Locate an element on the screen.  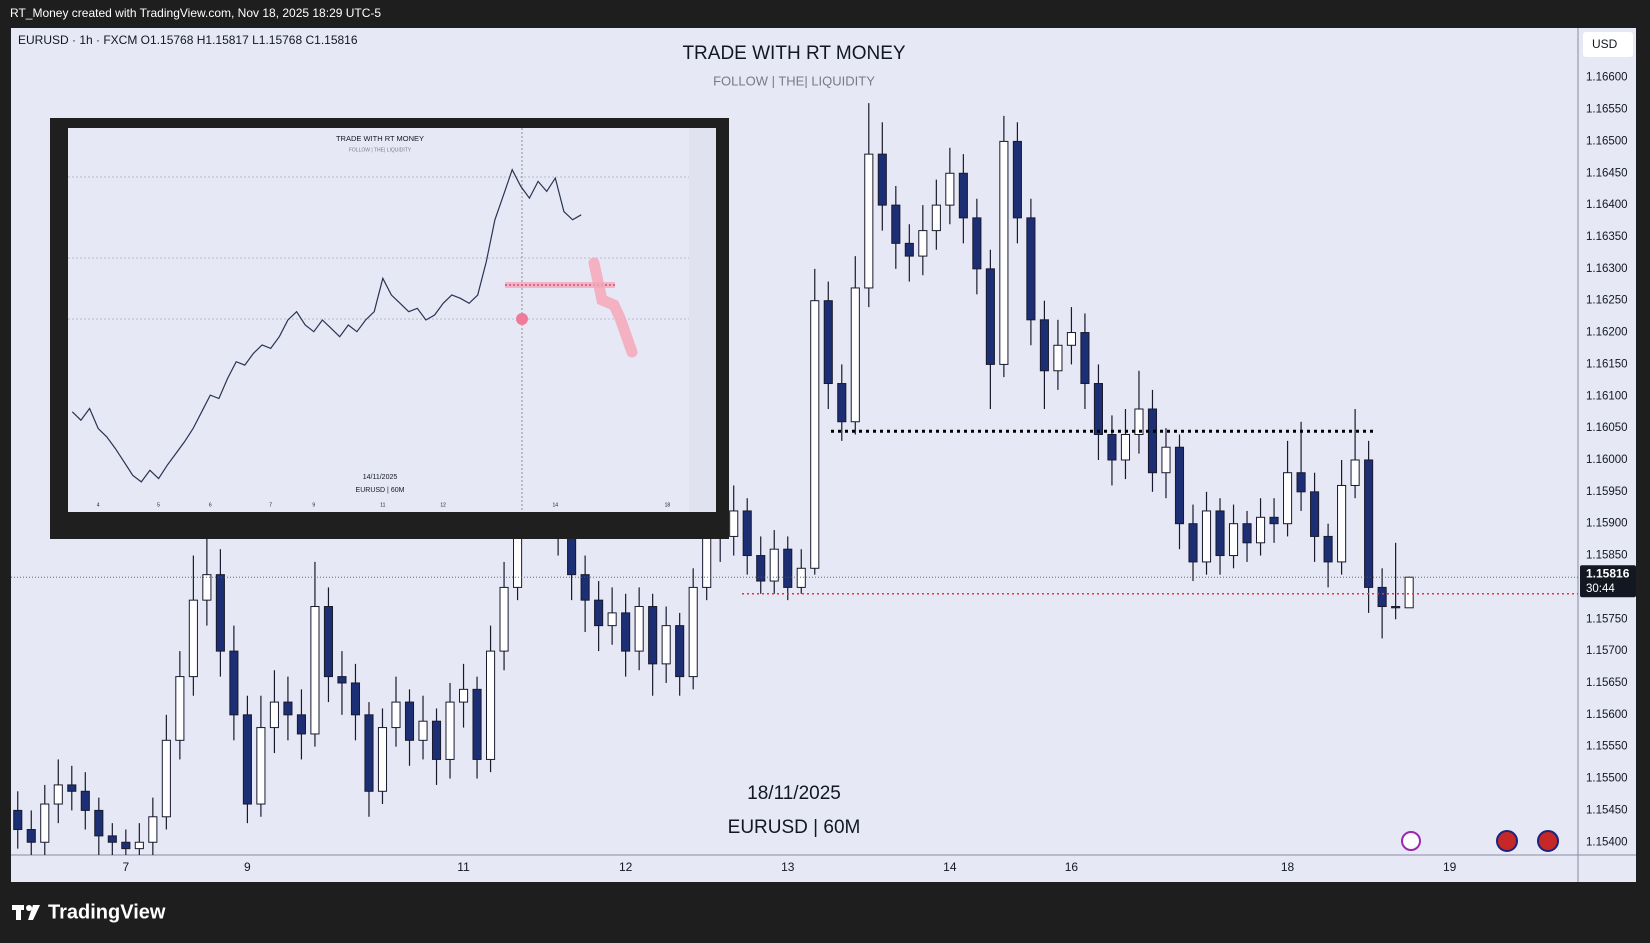
y-tick-label: 1.15900 is located at coordinates (1607, 524).